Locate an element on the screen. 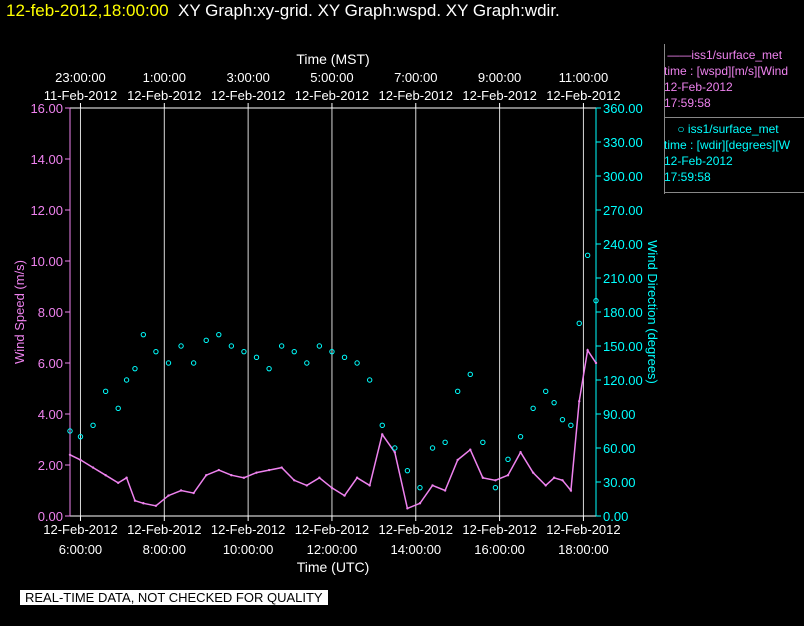 Image resolution: width=804 pixels, height=626 pixels. legend-wdir-name: iss1/surface_met is located at coordinates (733, 129).